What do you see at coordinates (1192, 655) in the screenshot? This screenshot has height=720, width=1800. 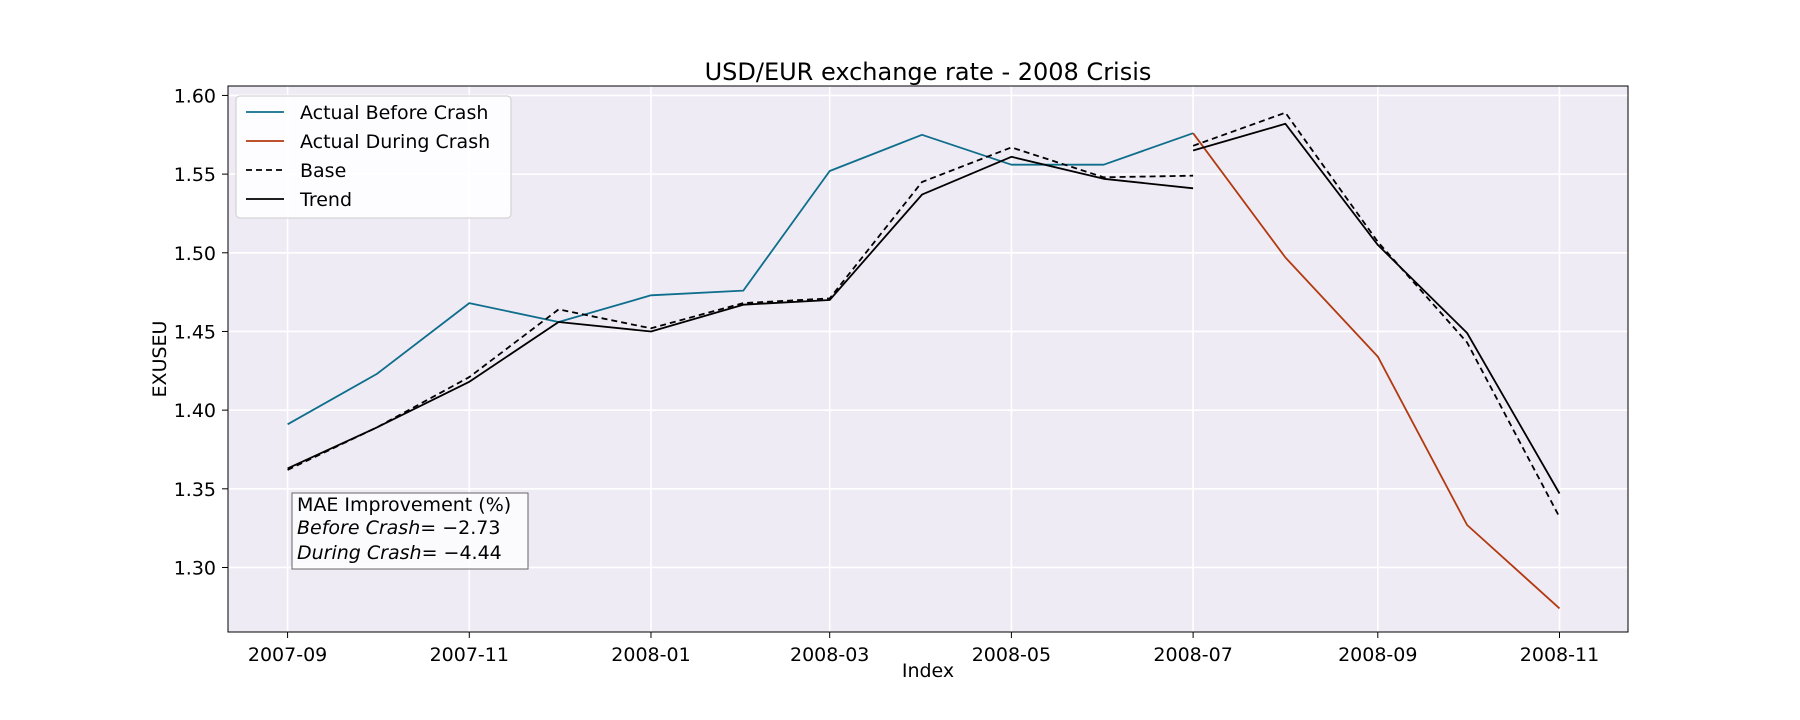 I see `x-tick-label: 2008-07` at bounding box center [1192, 655].